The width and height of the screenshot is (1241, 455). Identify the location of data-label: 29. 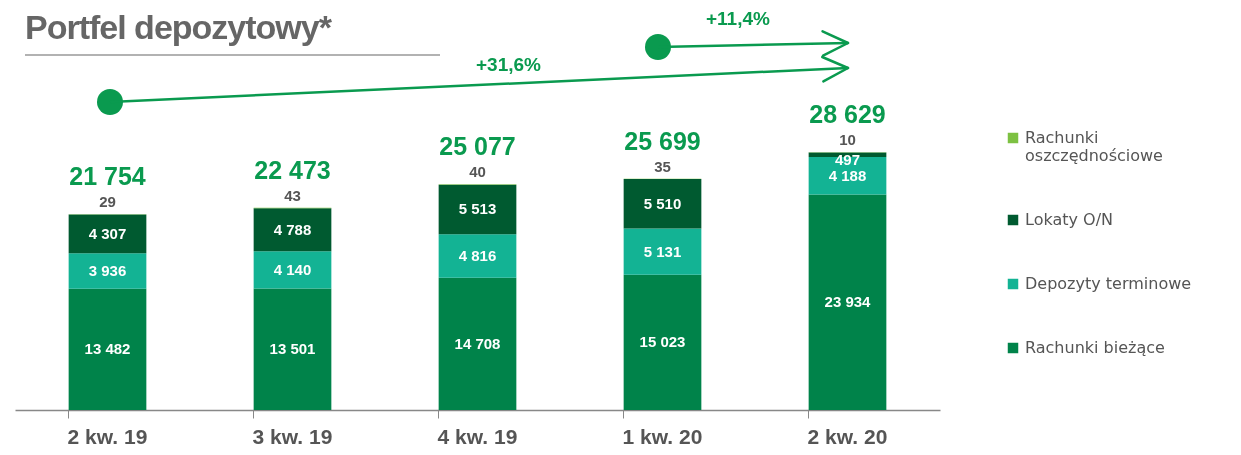
(107, 202).